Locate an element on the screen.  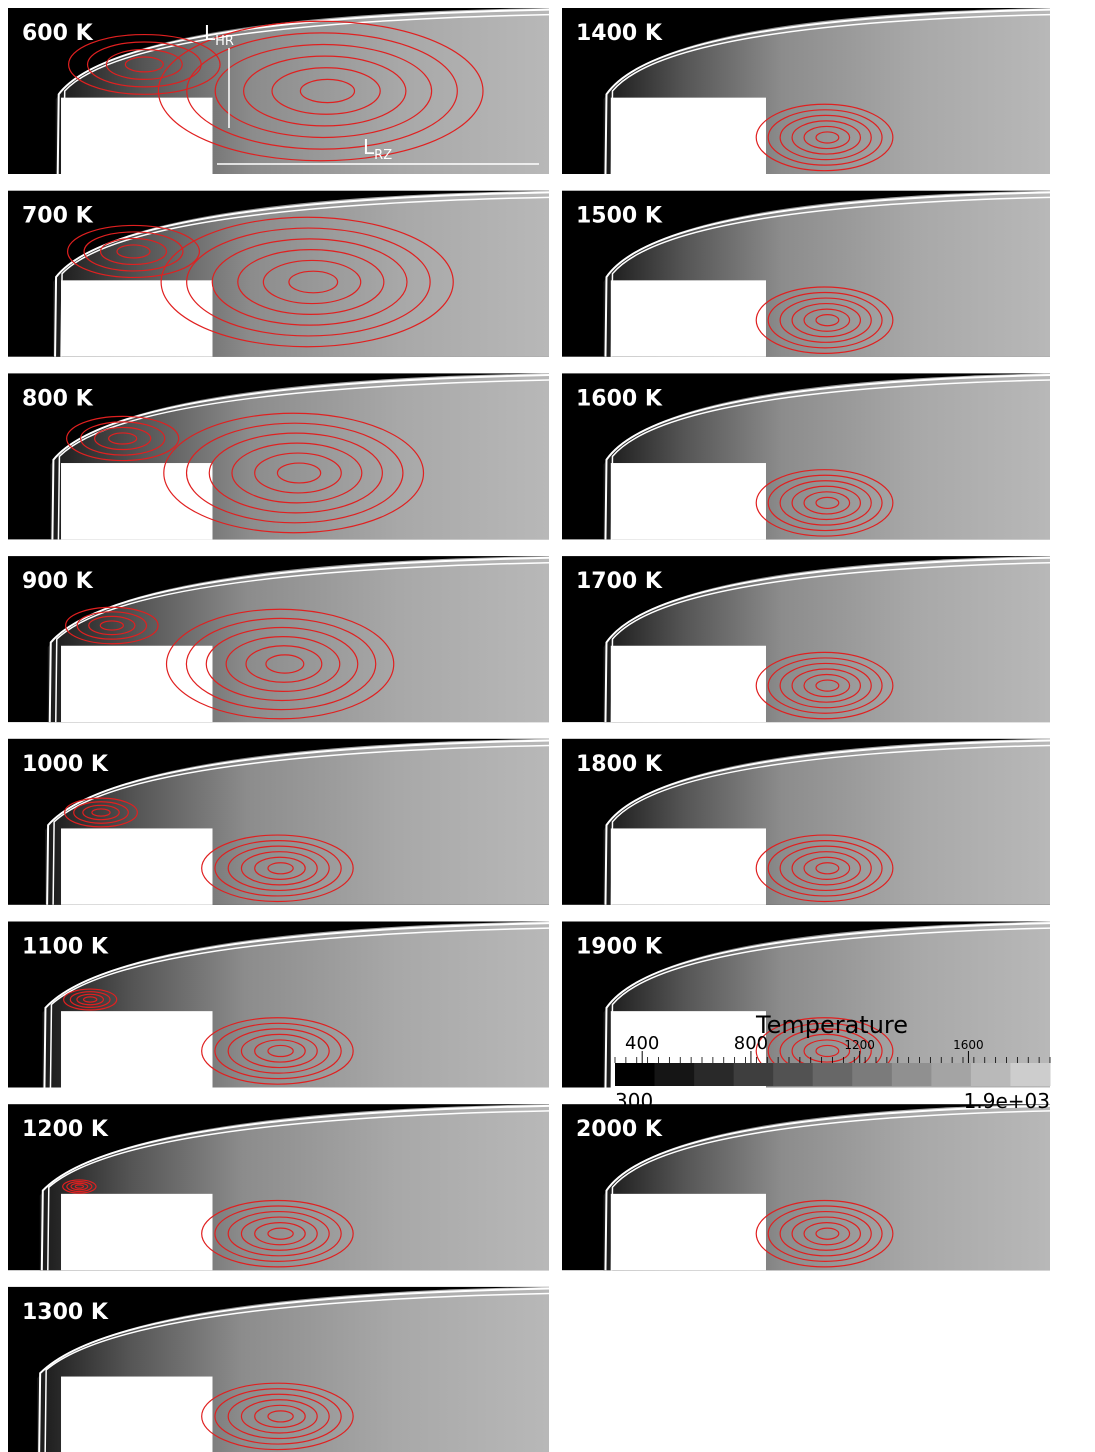
panel: 1800 K is located at coordinates (806, 821).